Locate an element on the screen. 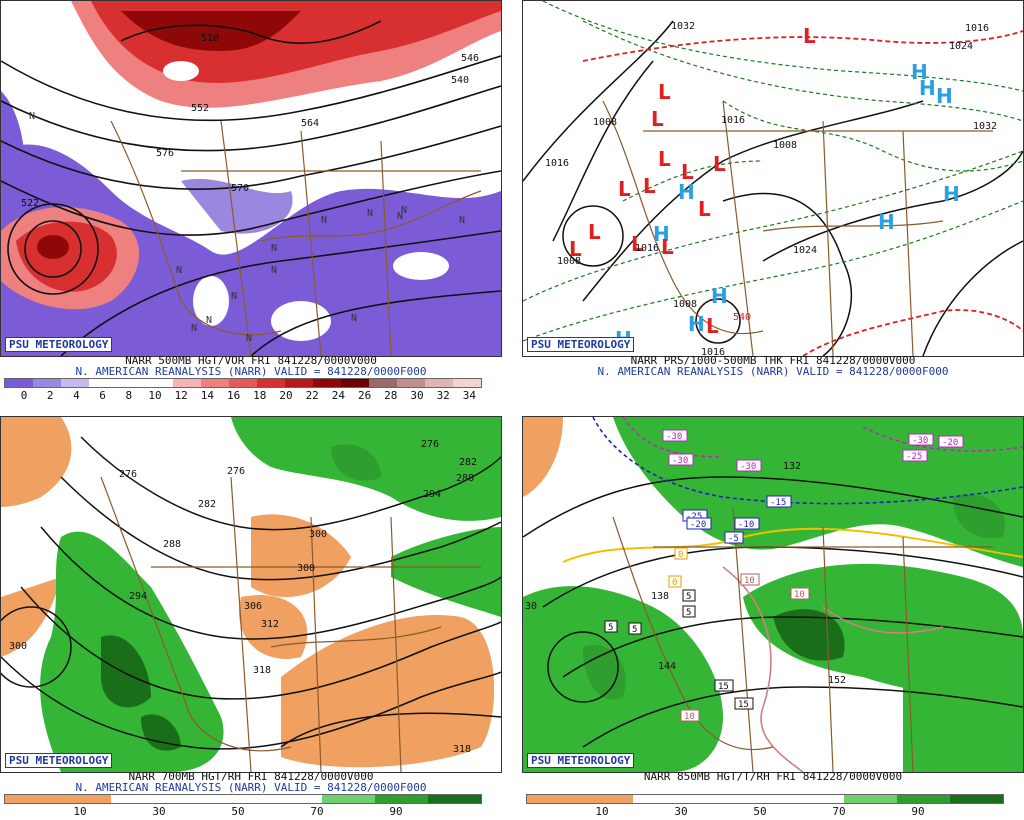 The height and width of the screenshot is (820, 1024). contour-label: 1016 is located at coordinates (647, 248).